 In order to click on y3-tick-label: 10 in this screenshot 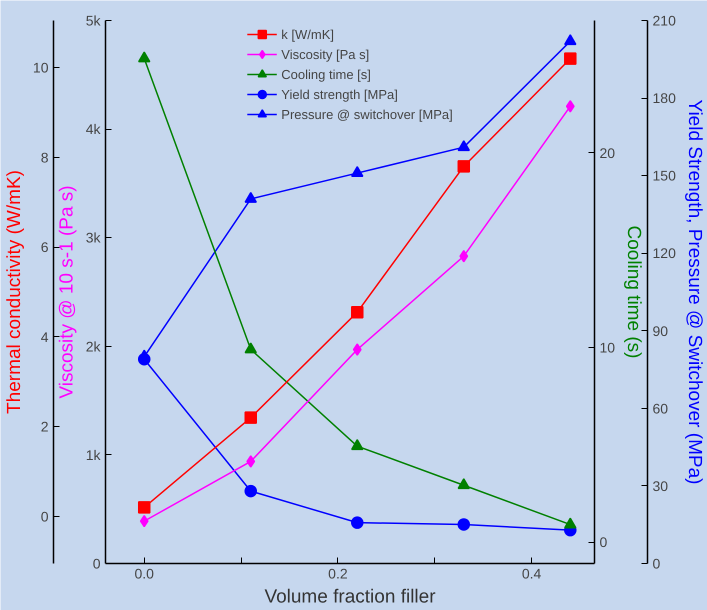, I will do `click(608, 347)`.